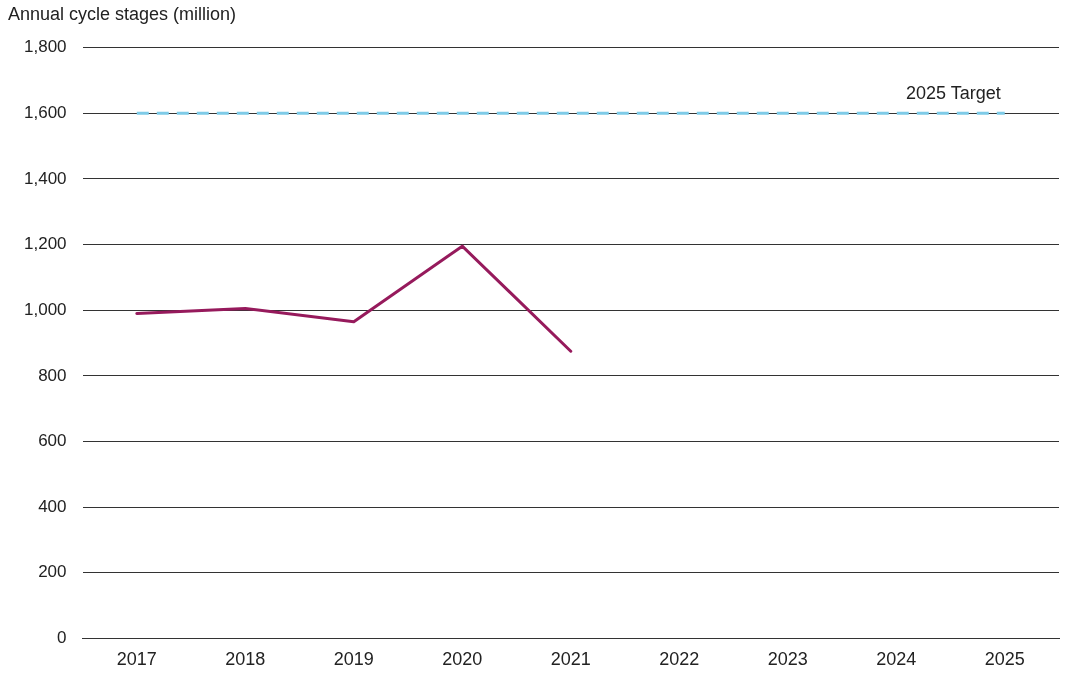 The width and height of the screenshot is (1069, 679). I want to click on y-tick-label: 200, so click(52, 572).